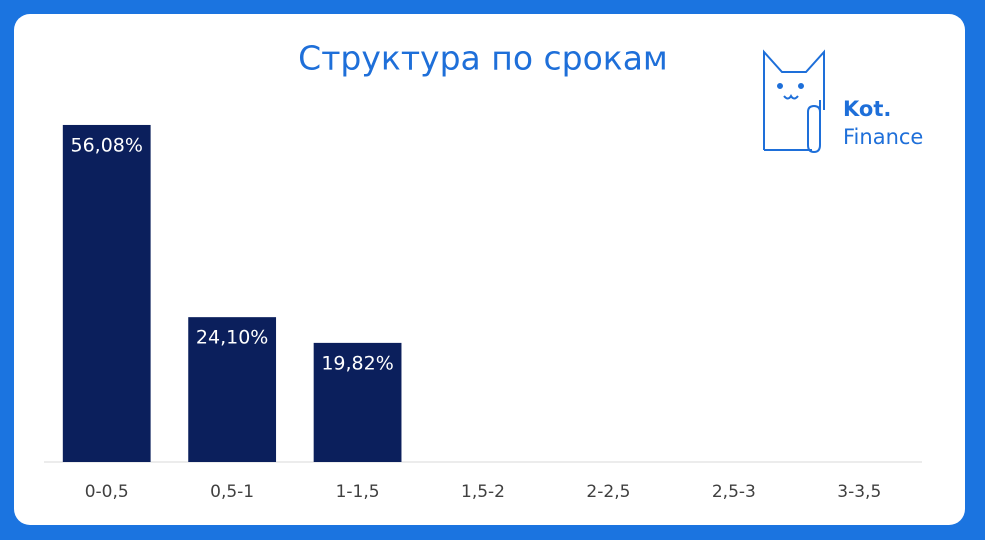 The image size is (985, 540). I want to click on value-label: 56,08%, so click(106, 145).